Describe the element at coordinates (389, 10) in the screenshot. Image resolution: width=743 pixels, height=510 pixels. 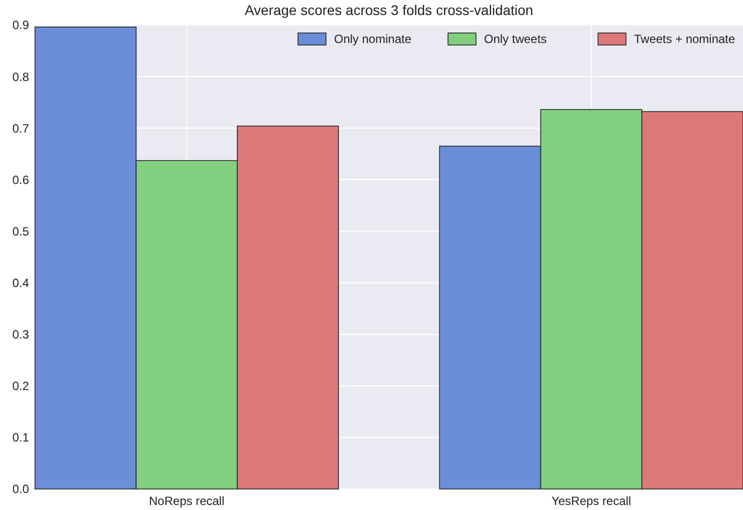
I see `chart-title: Average scores across 3 folds cross-validation` at that location.